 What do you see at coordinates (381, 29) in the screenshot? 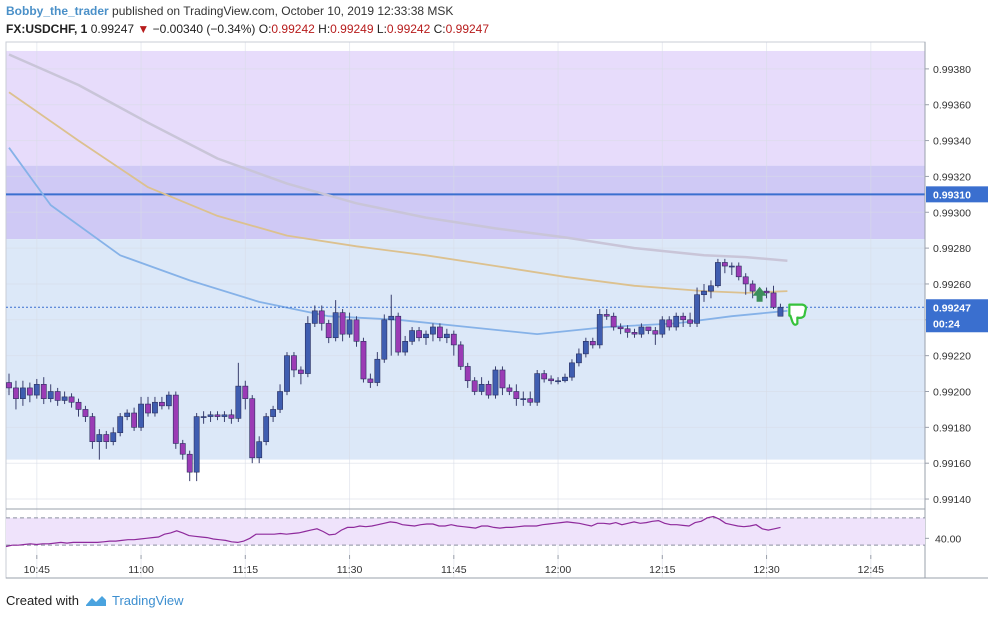
I see `low-label: L:` at bounding box center [381, 29].